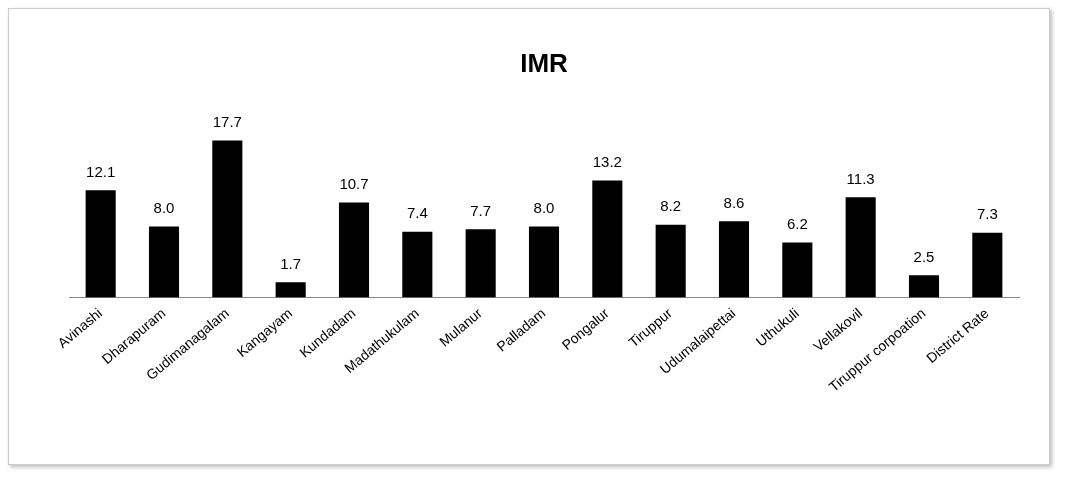 The height and width of the screenshot is (483, 1069). I want to click on data-label: 6.2, so click(797, 224).